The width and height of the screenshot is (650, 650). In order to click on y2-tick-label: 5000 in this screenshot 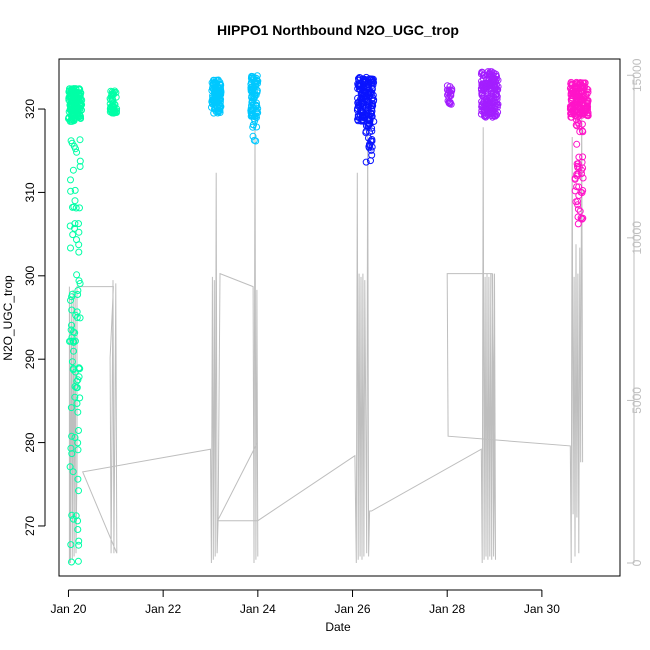, I will do `click(637, 400)`.